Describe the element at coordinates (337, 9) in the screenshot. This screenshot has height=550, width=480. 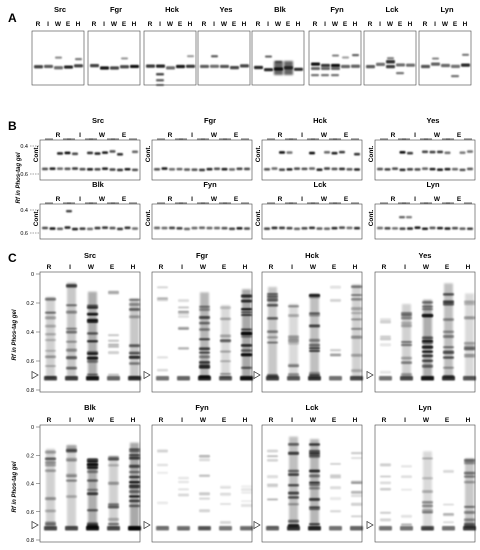
I see `kinase-name-a-fyn: Fyn` at that location.